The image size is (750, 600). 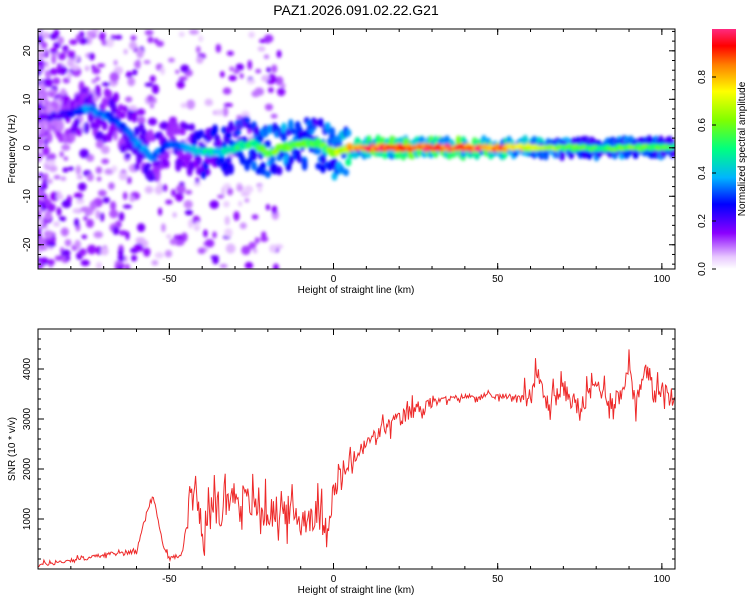 What do you see at coordinates (356, 590) in the screenshot?
I see `snr-x-label: Height of straight line (km)` at bounding box center [356, 590].